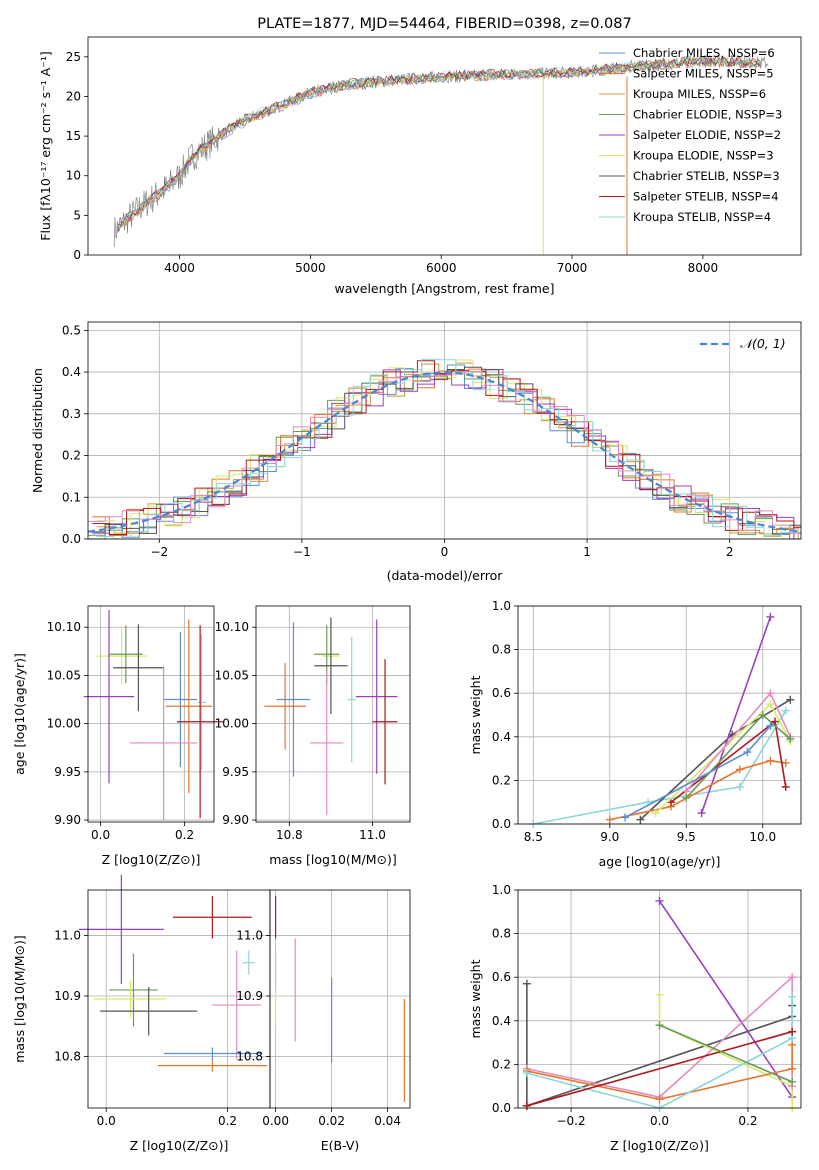 The width and height of the screenshot is (819, 1170). I want to click on model-chabrier-stelib, so click(438, 142).